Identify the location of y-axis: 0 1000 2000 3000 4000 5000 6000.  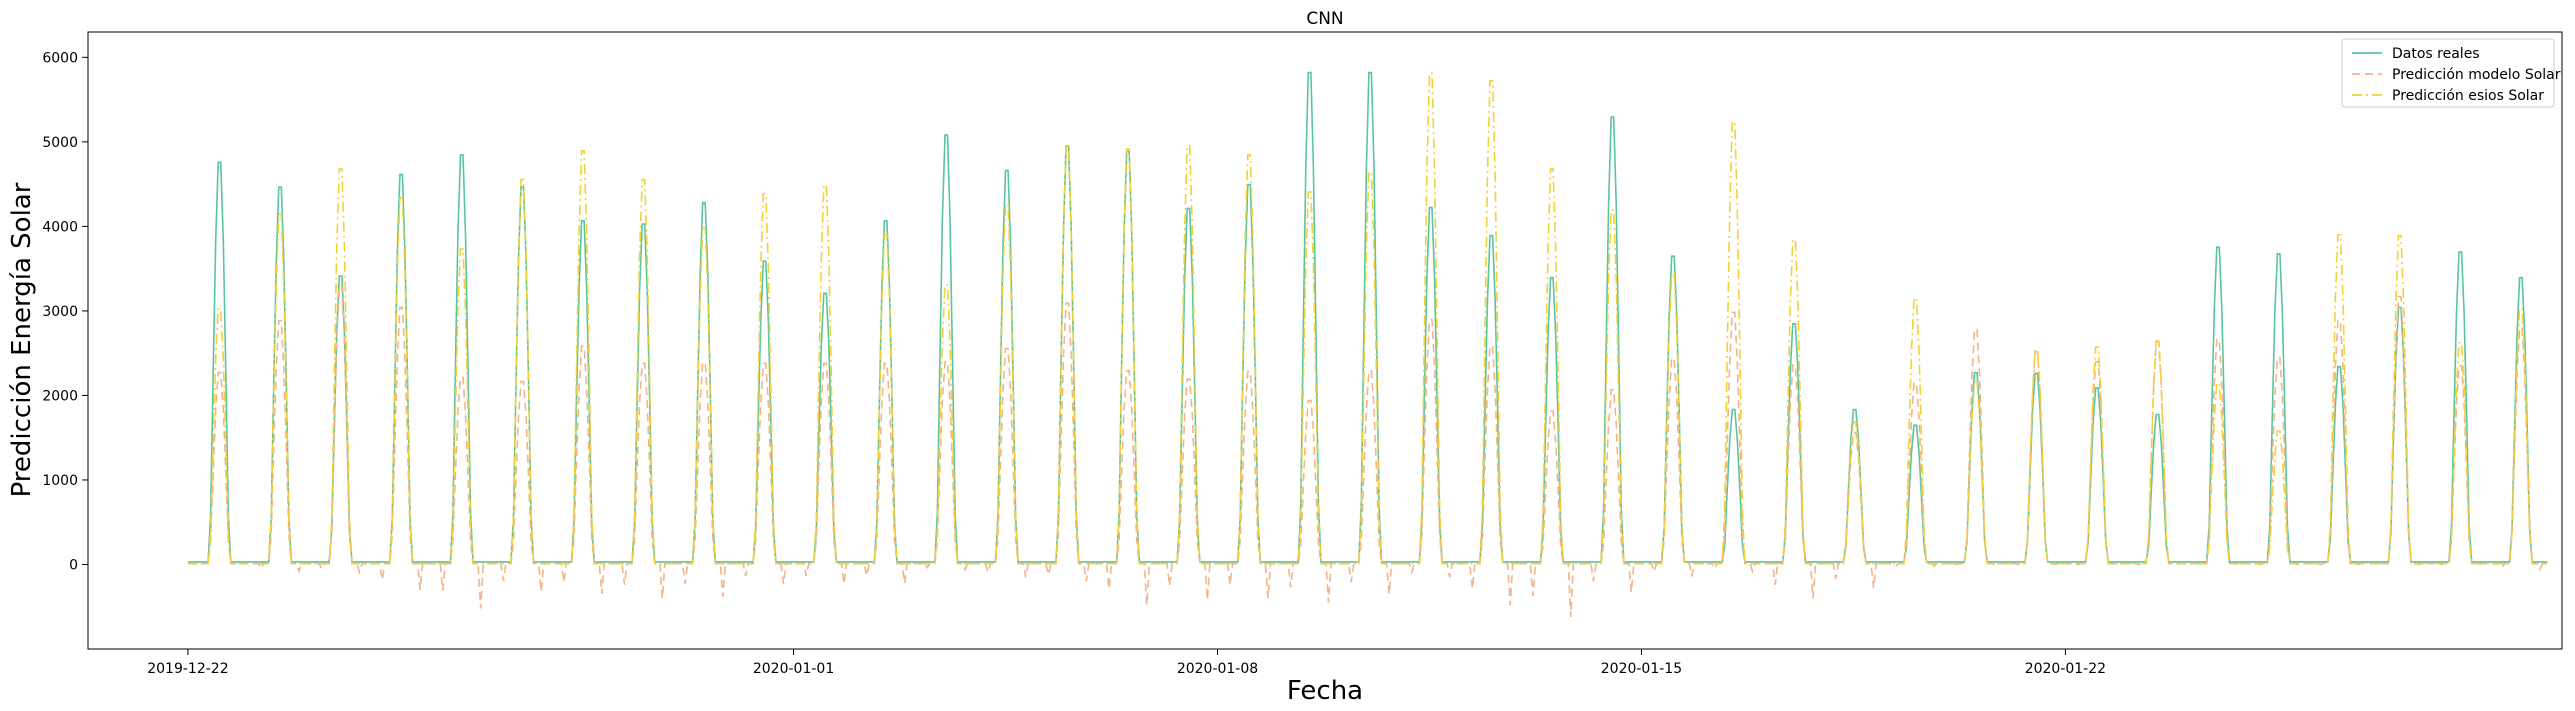
(65, 311).